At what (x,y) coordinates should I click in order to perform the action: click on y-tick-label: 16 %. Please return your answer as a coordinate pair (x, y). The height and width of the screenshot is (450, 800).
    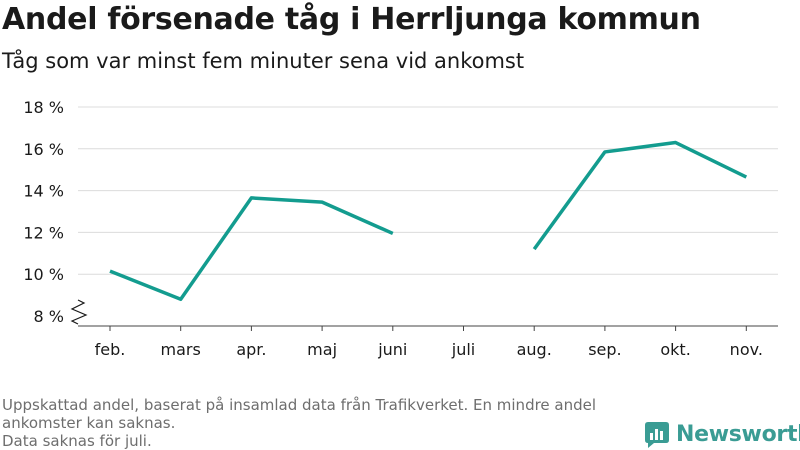
    Looking at the image, I should click on (43, 149).